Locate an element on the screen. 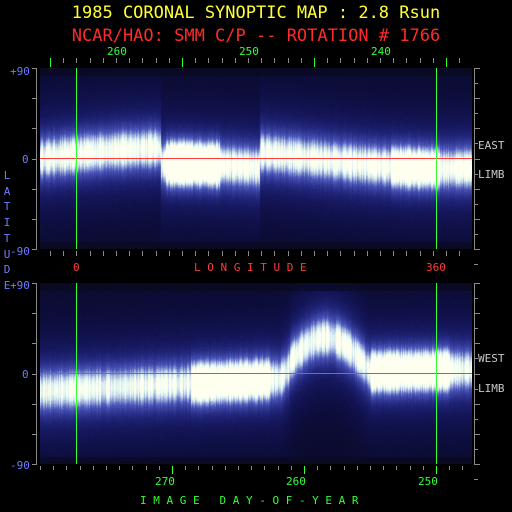  latitude-letter: E is located at coordinates (7, 285).